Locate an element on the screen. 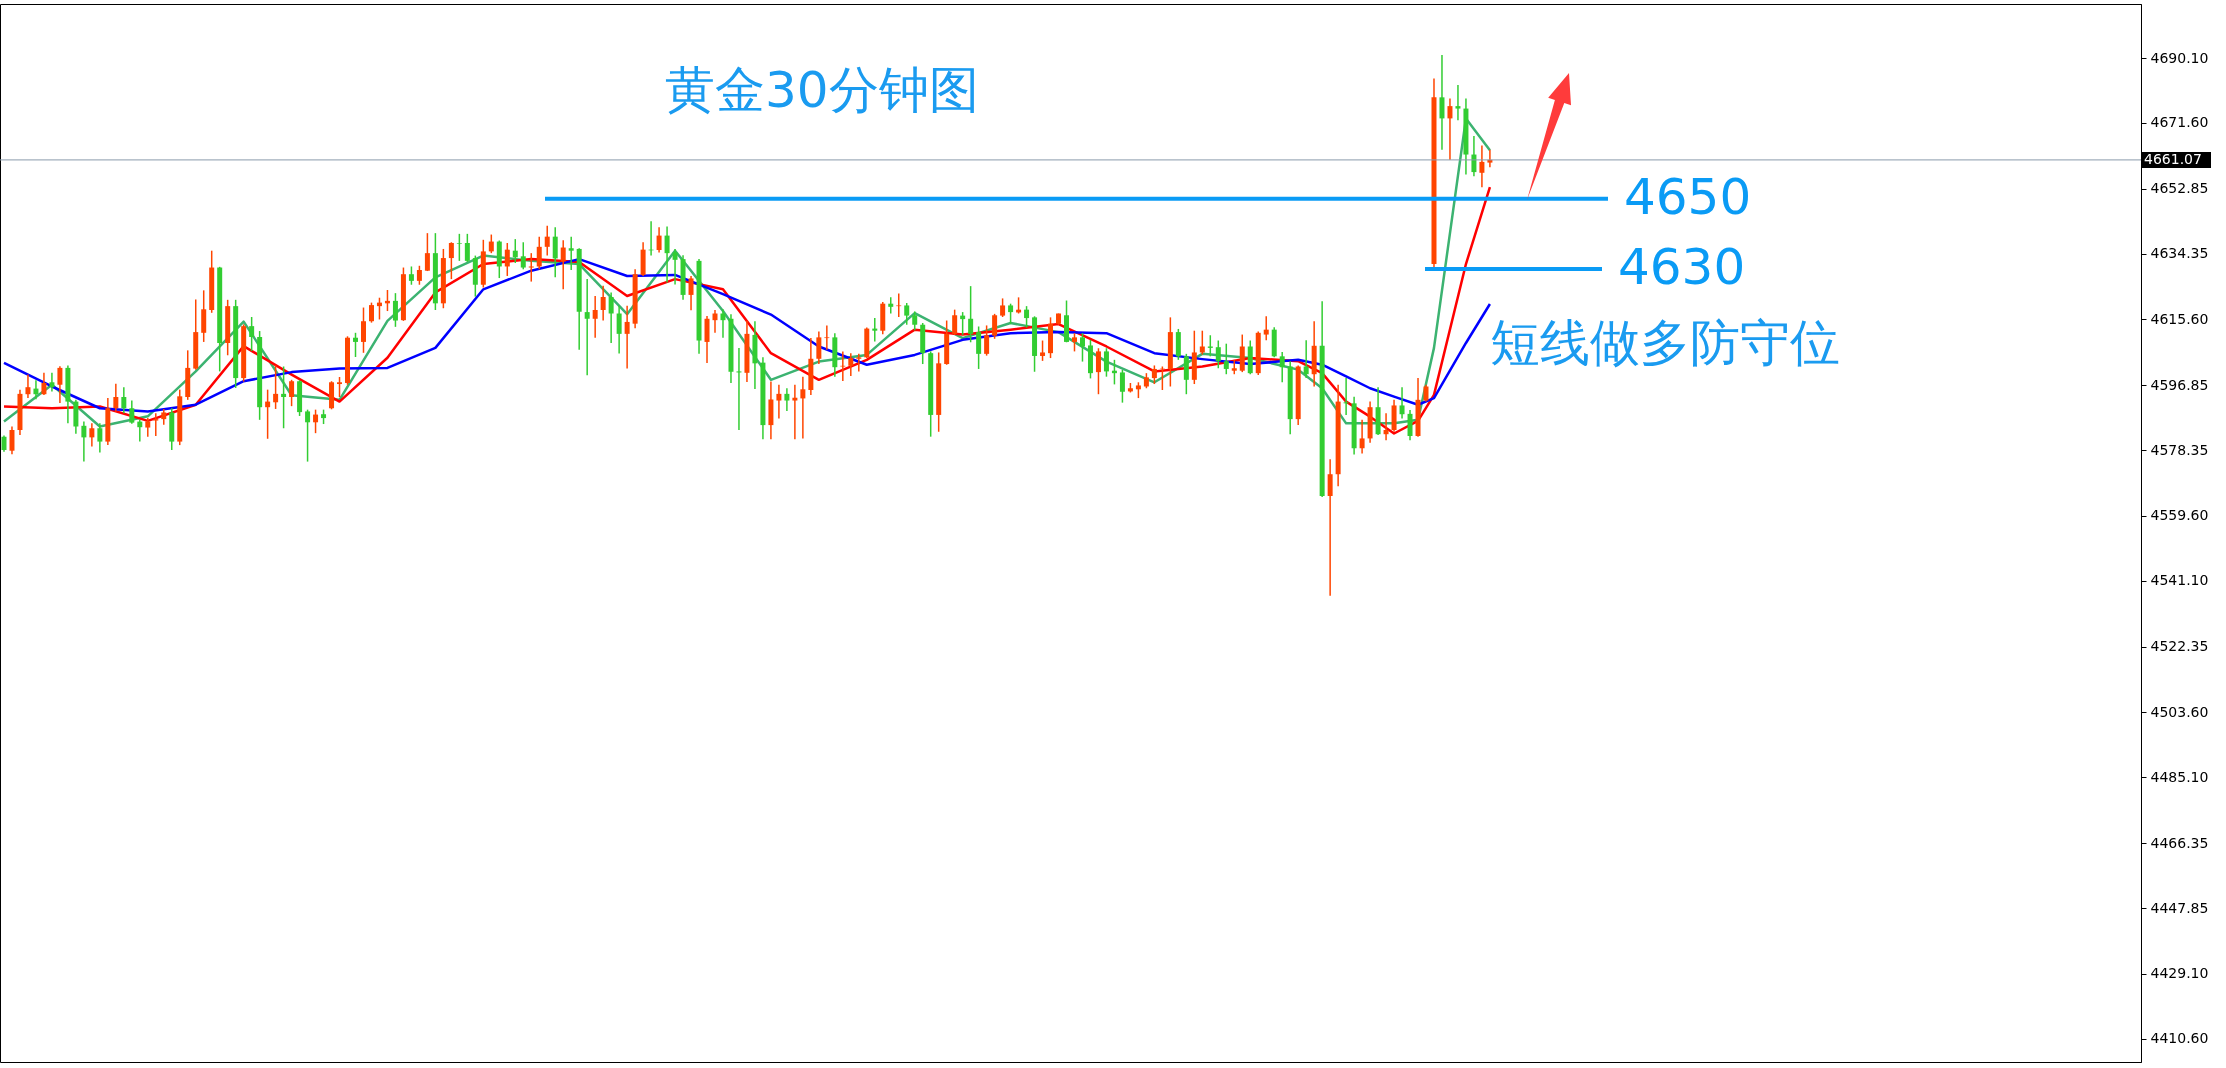  y-tick-label: 4447.85 is located at coordinates (2179, 907).